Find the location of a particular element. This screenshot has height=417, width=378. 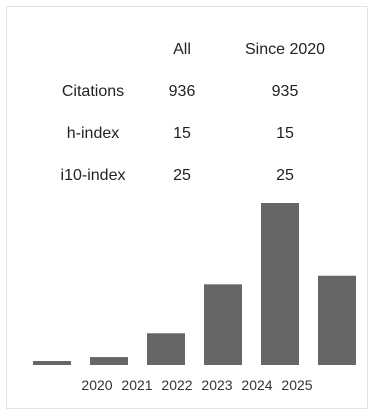

citations-all-value: 936 is located at coordinates (182, 91).